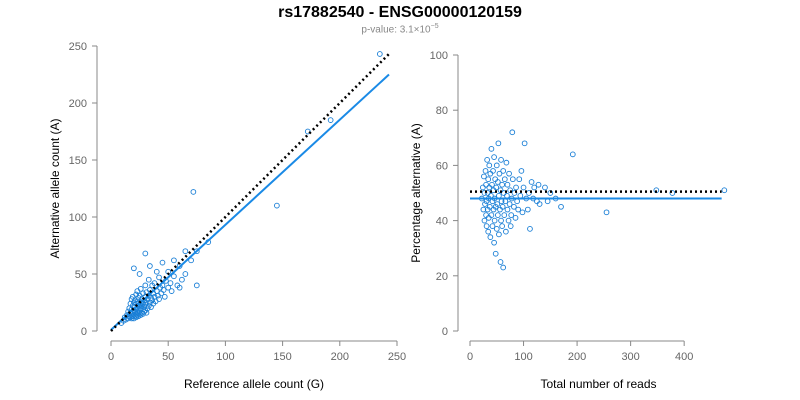 This screenshot has width=800, height=400. What do you see at coordinates (523, 357) in the screenshot?
I see `x-tick-label: 100` at bounding box center [523, 357].